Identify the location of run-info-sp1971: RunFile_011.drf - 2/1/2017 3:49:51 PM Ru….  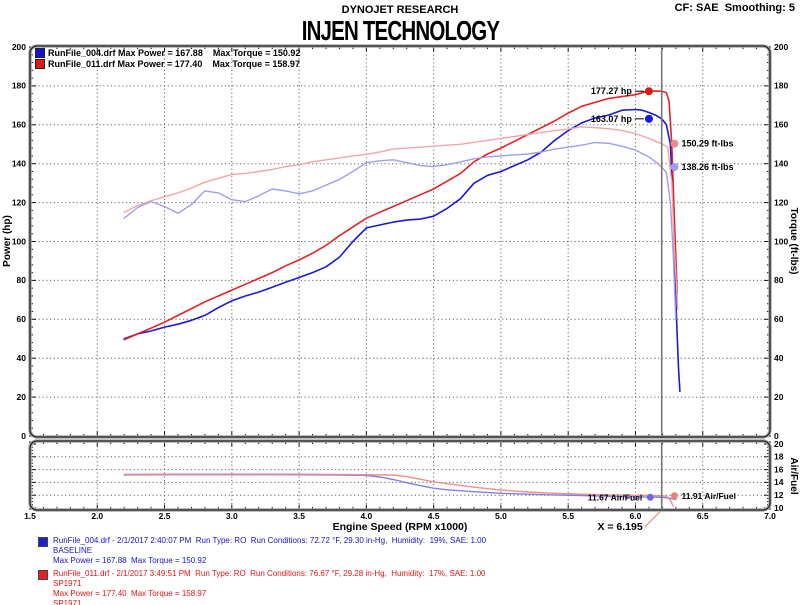
(262, 587).